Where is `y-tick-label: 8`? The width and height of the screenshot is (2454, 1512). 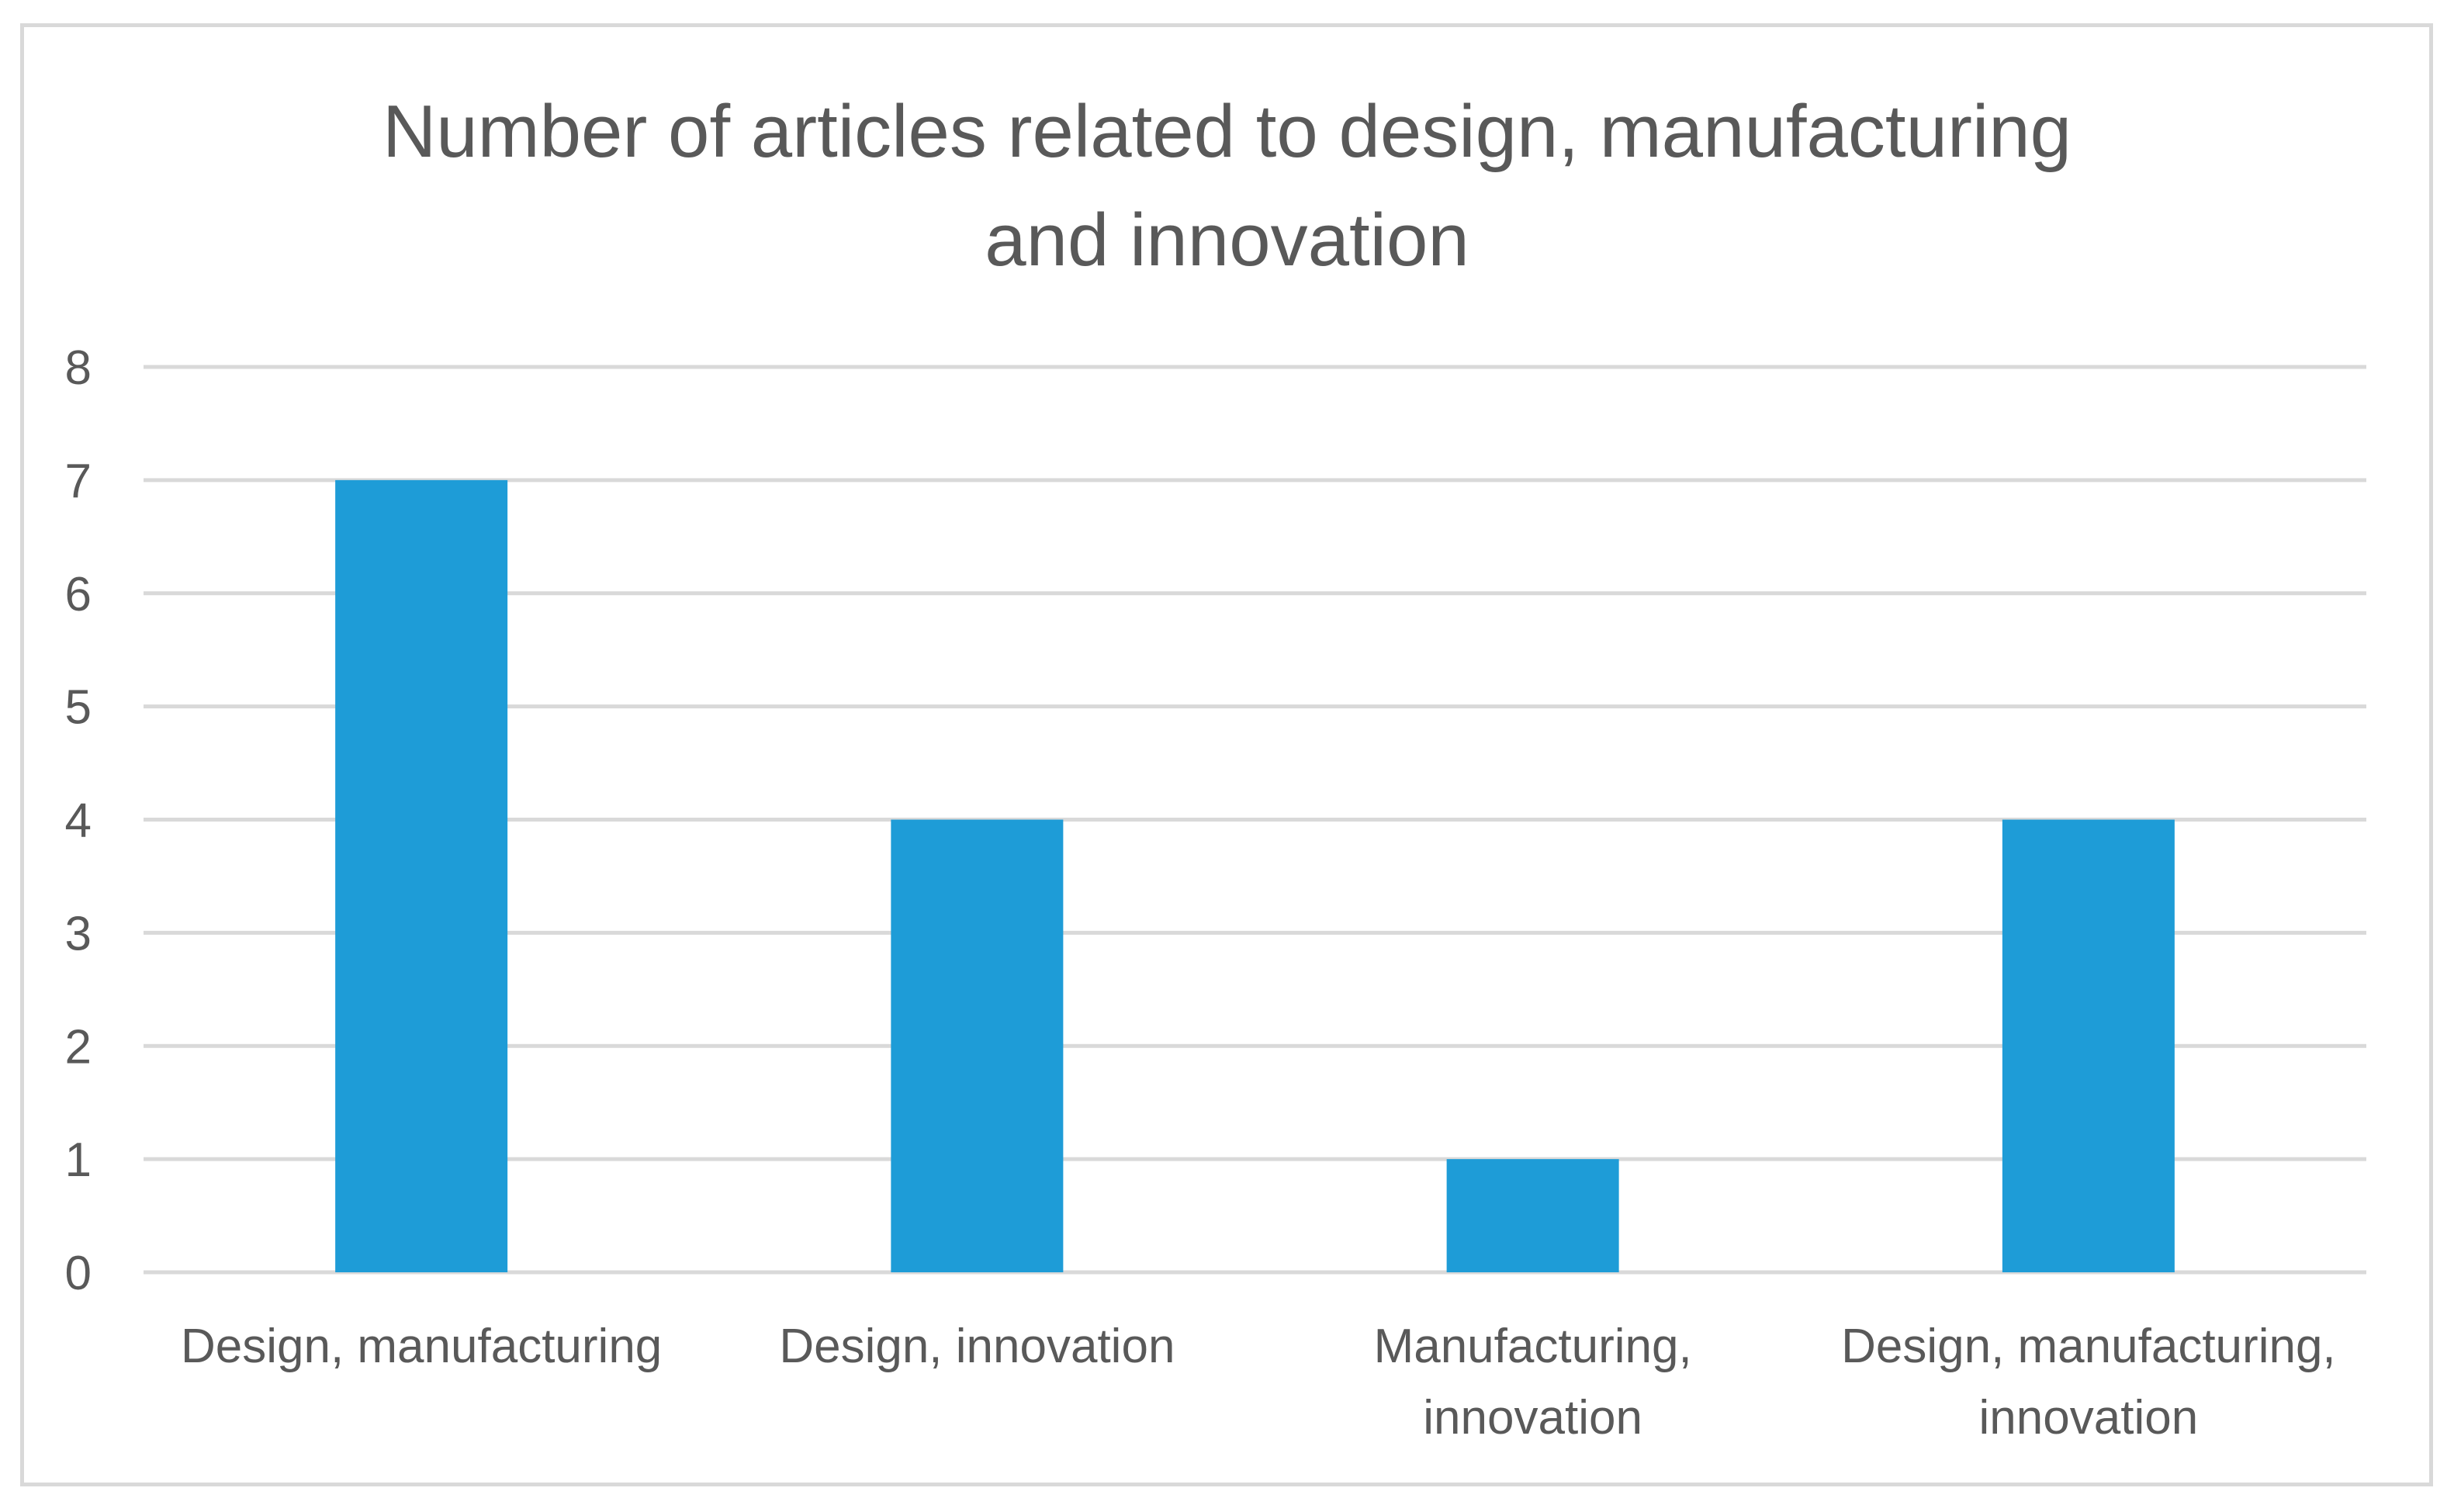
y-tick-label: 8 is located at coordinates (79, 368).